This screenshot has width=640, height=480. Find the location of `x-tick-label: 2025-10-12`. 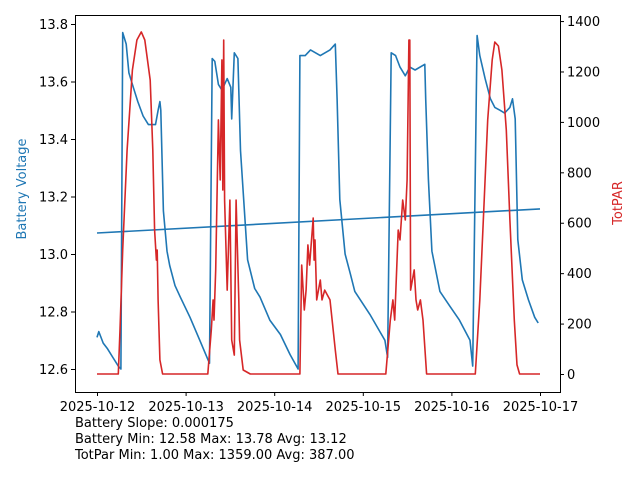

x-tick-label: 2025-10-12 is located at coordinates (98, 407).